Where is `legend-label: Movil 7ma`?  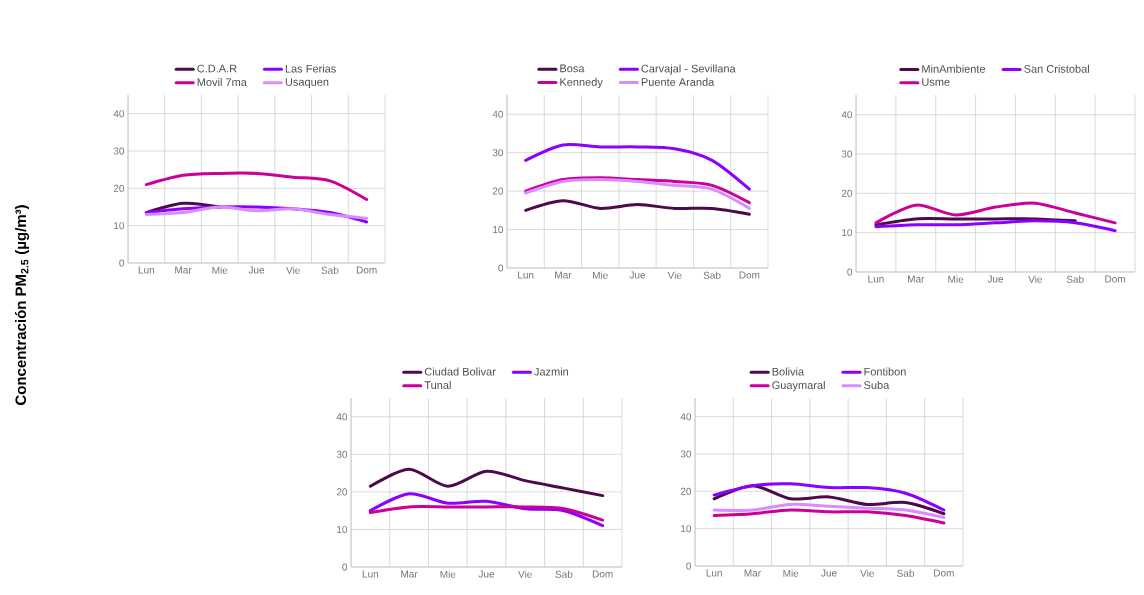 legend-label: Movil 7ma is located at coordinates (222, 82).